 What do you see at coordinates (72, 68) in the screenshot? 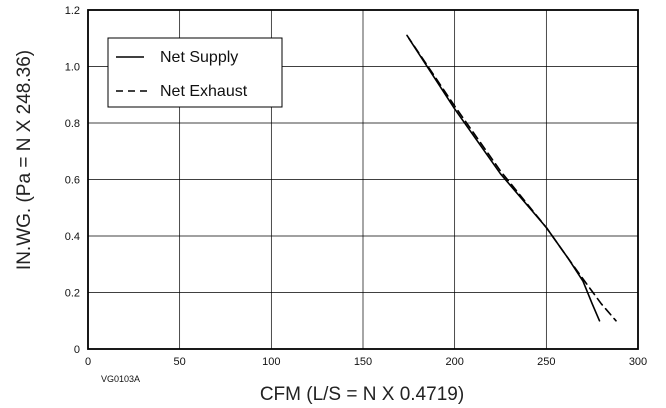
I see `y-tick-label: 1.0` at bounding box center [72, 68].